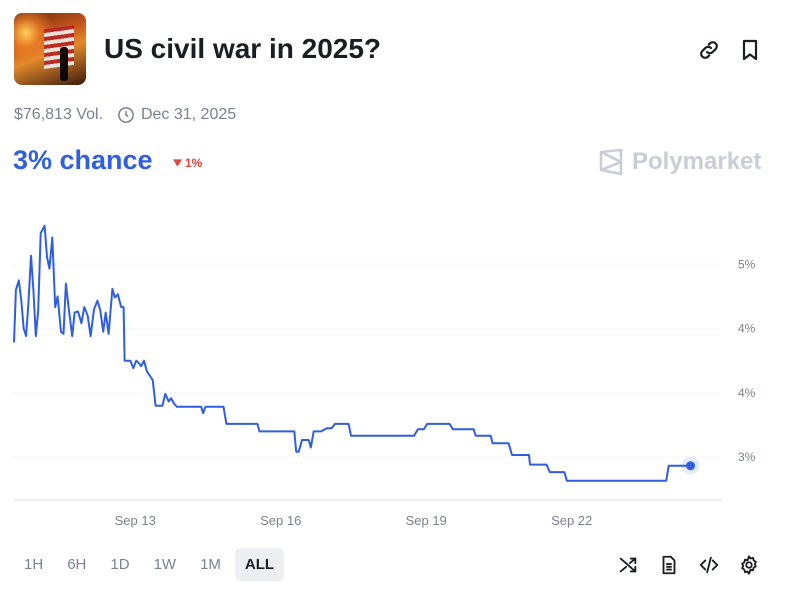 This screenshot has height=608, width=800. What do you see at coordinates (243, 48) in the screenshot?
I see `market-title: US civil war in 2025?` at bounding box center [243, 48].